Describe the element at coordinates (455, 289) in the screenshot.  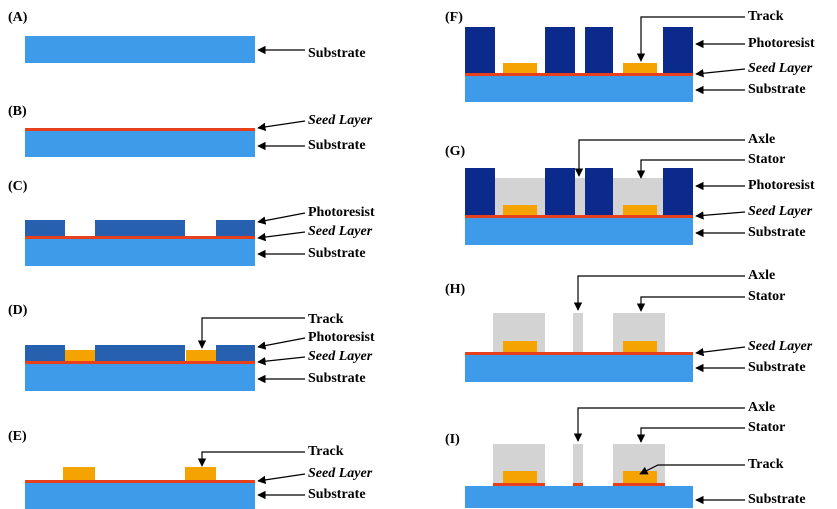
I see `panel-label: (H)` at that location.